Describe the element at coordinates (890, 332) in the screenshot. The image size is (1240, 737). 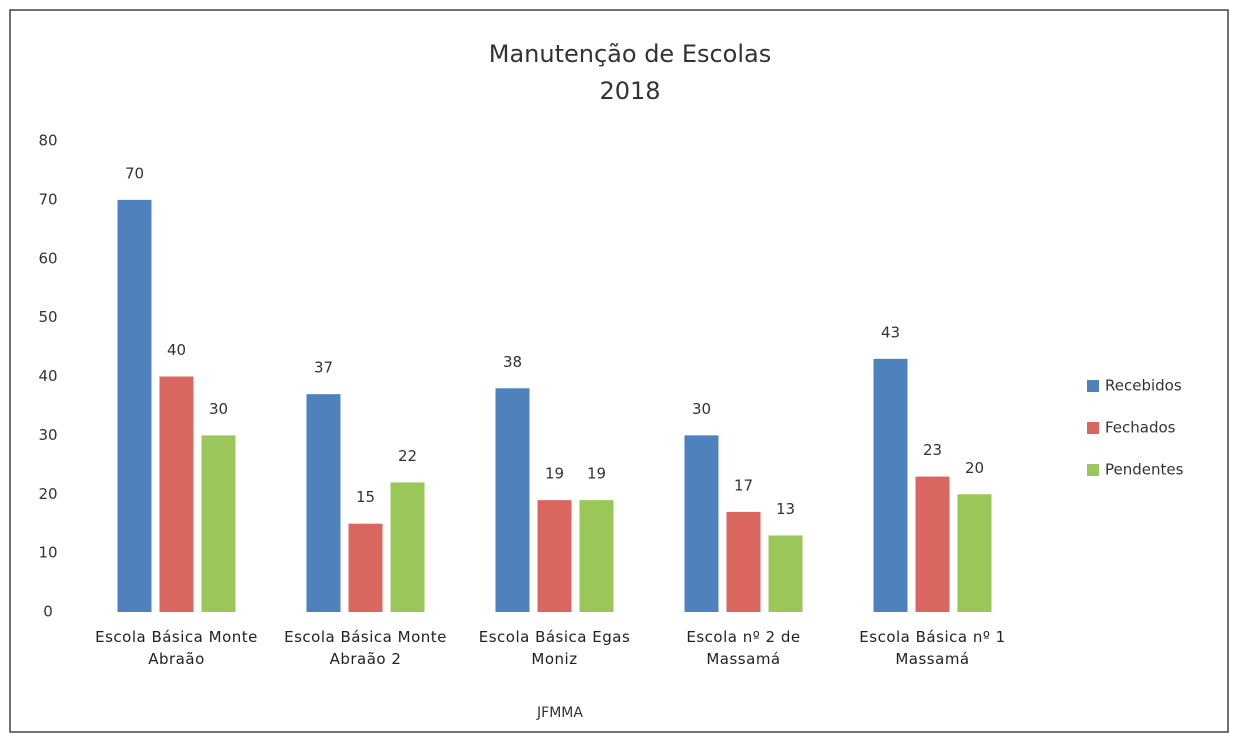
I see `data-label: 43` at that location.